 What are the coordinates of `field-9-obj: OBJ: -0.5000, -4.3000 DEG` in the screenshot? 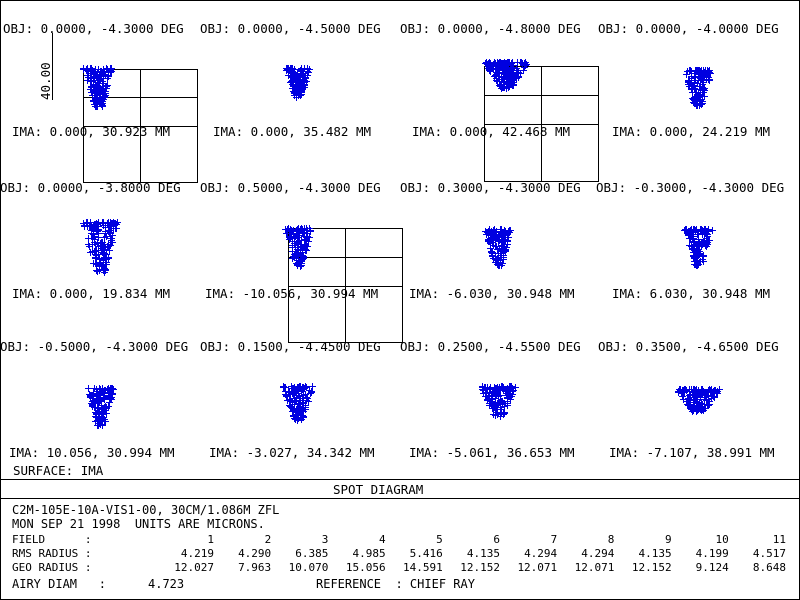 It's located at (94, 346).